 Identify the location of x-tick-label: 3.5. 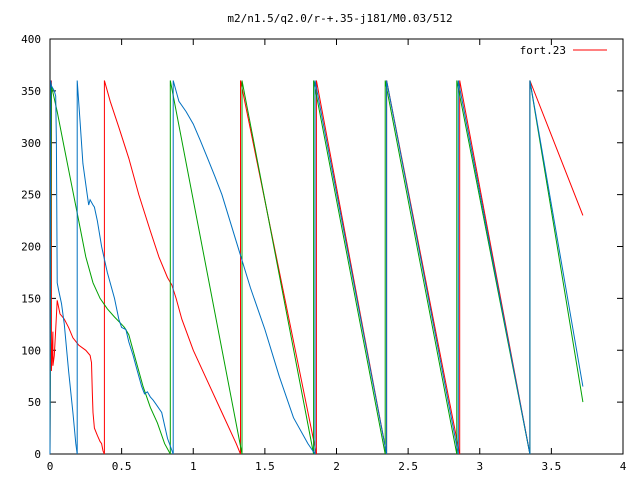
(551, 466).